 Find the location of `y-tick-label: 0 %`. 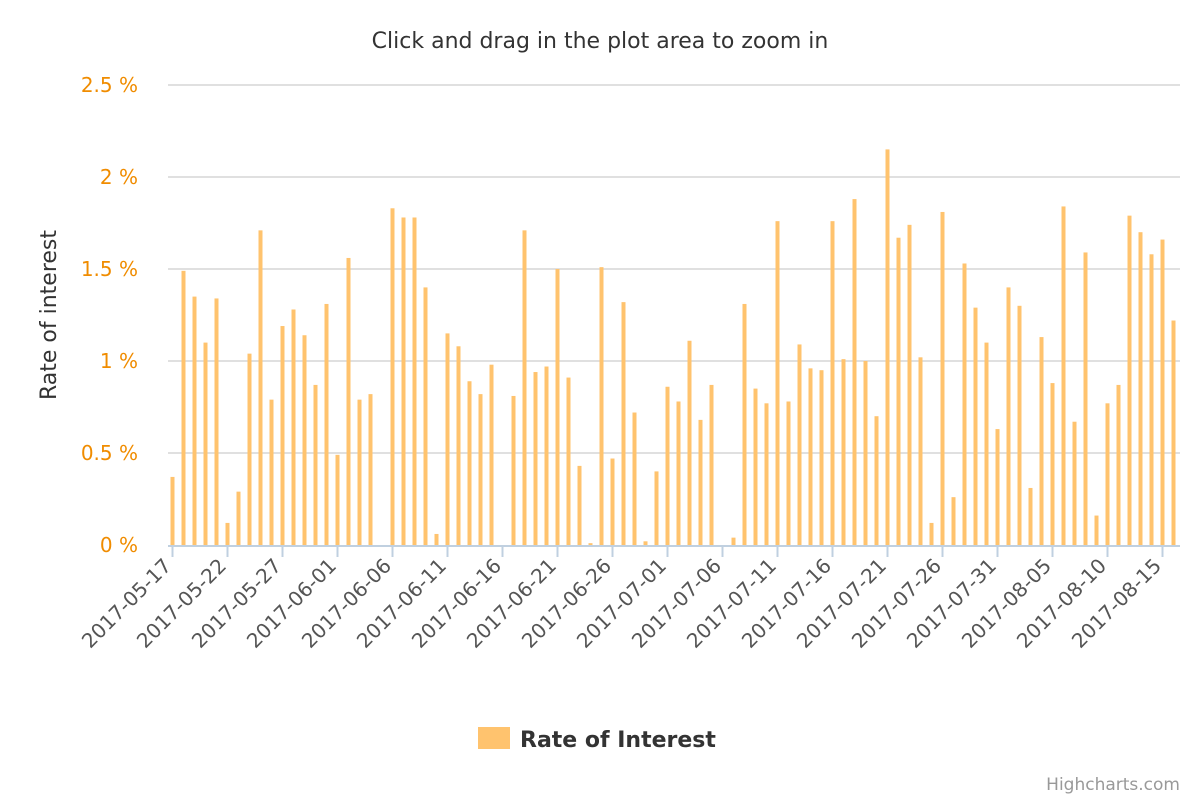

y-tick-label: 0 % is located at coordinates (119, 545).